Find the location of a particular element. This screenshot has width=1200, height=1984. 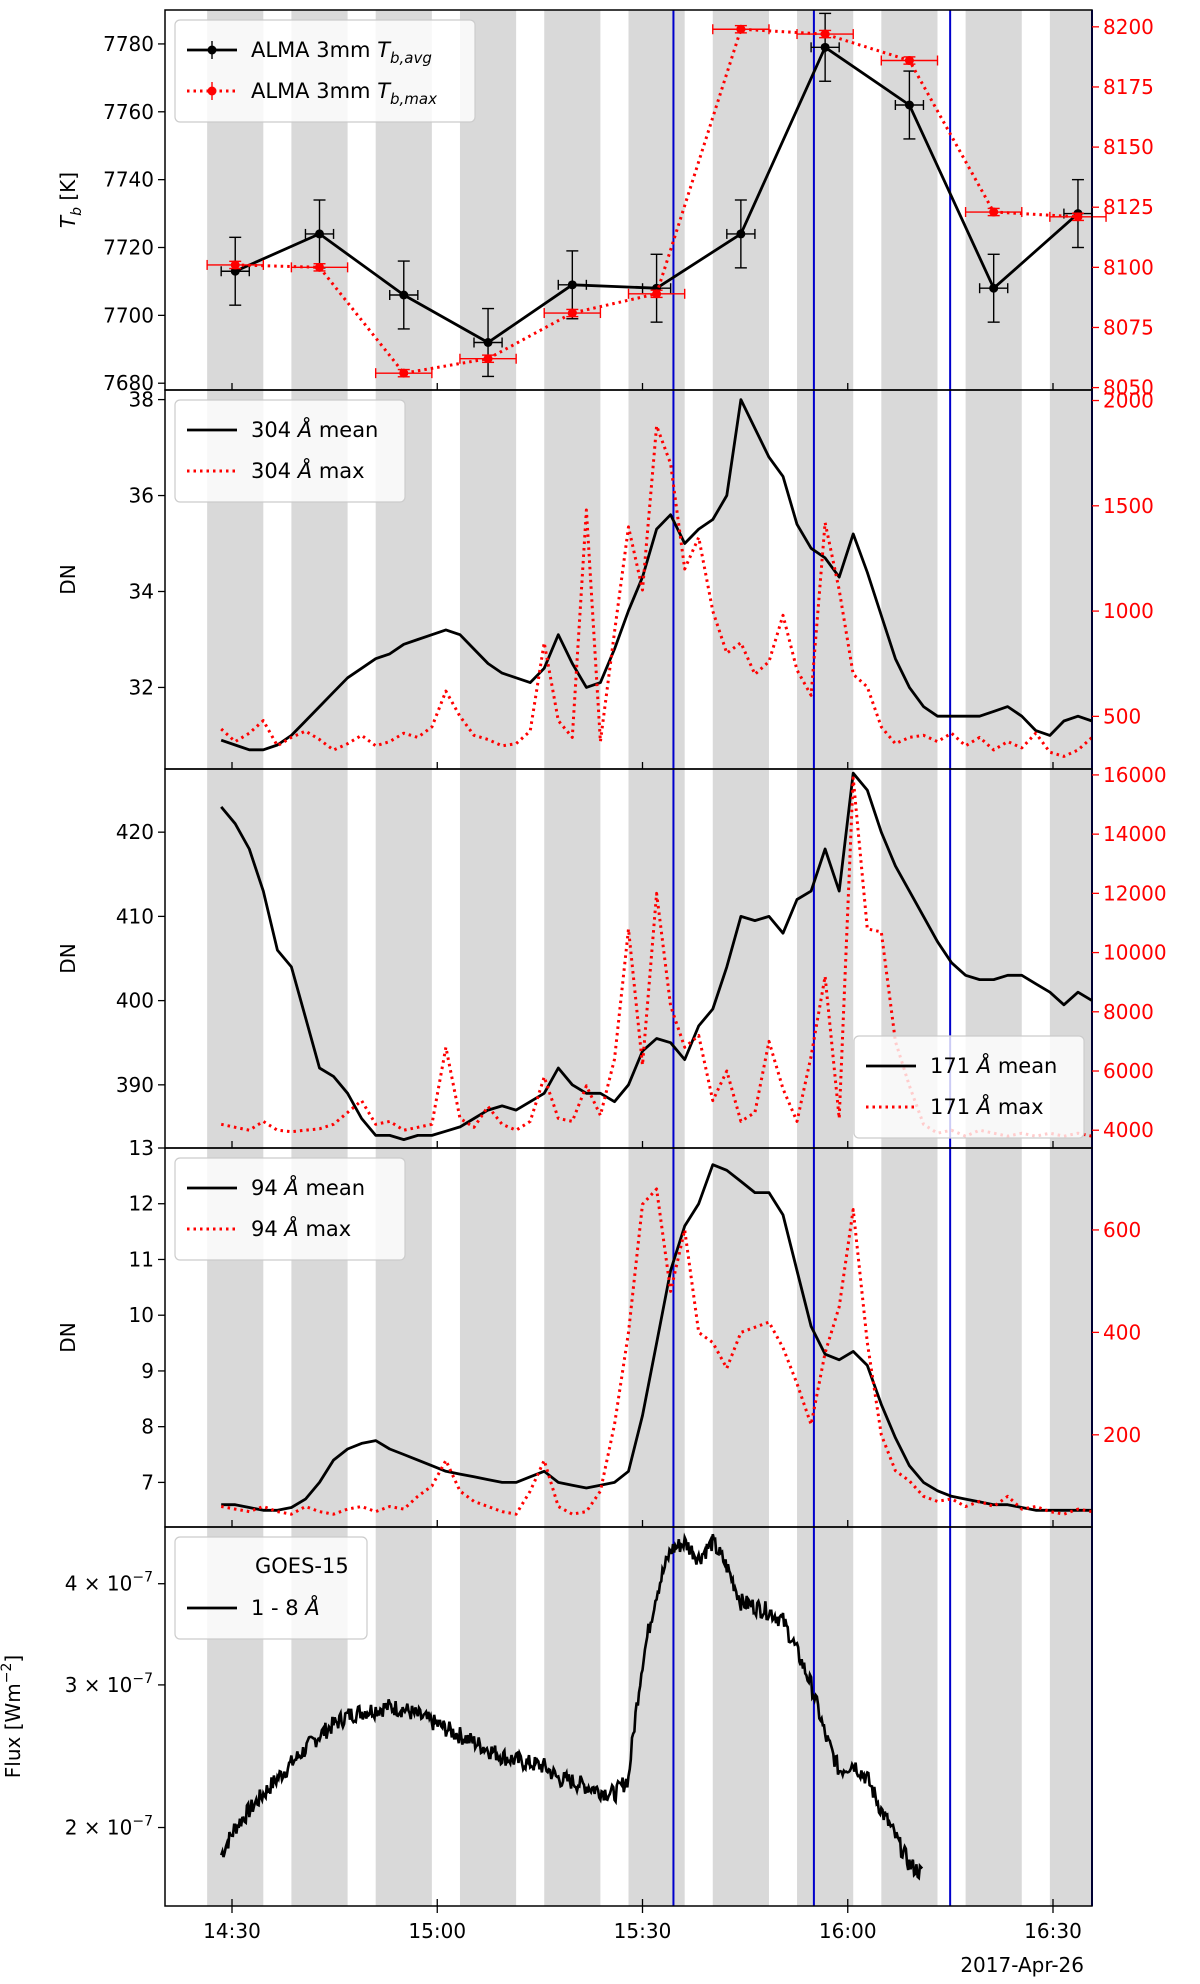

panel-alma is located at coordinates (656, 195).